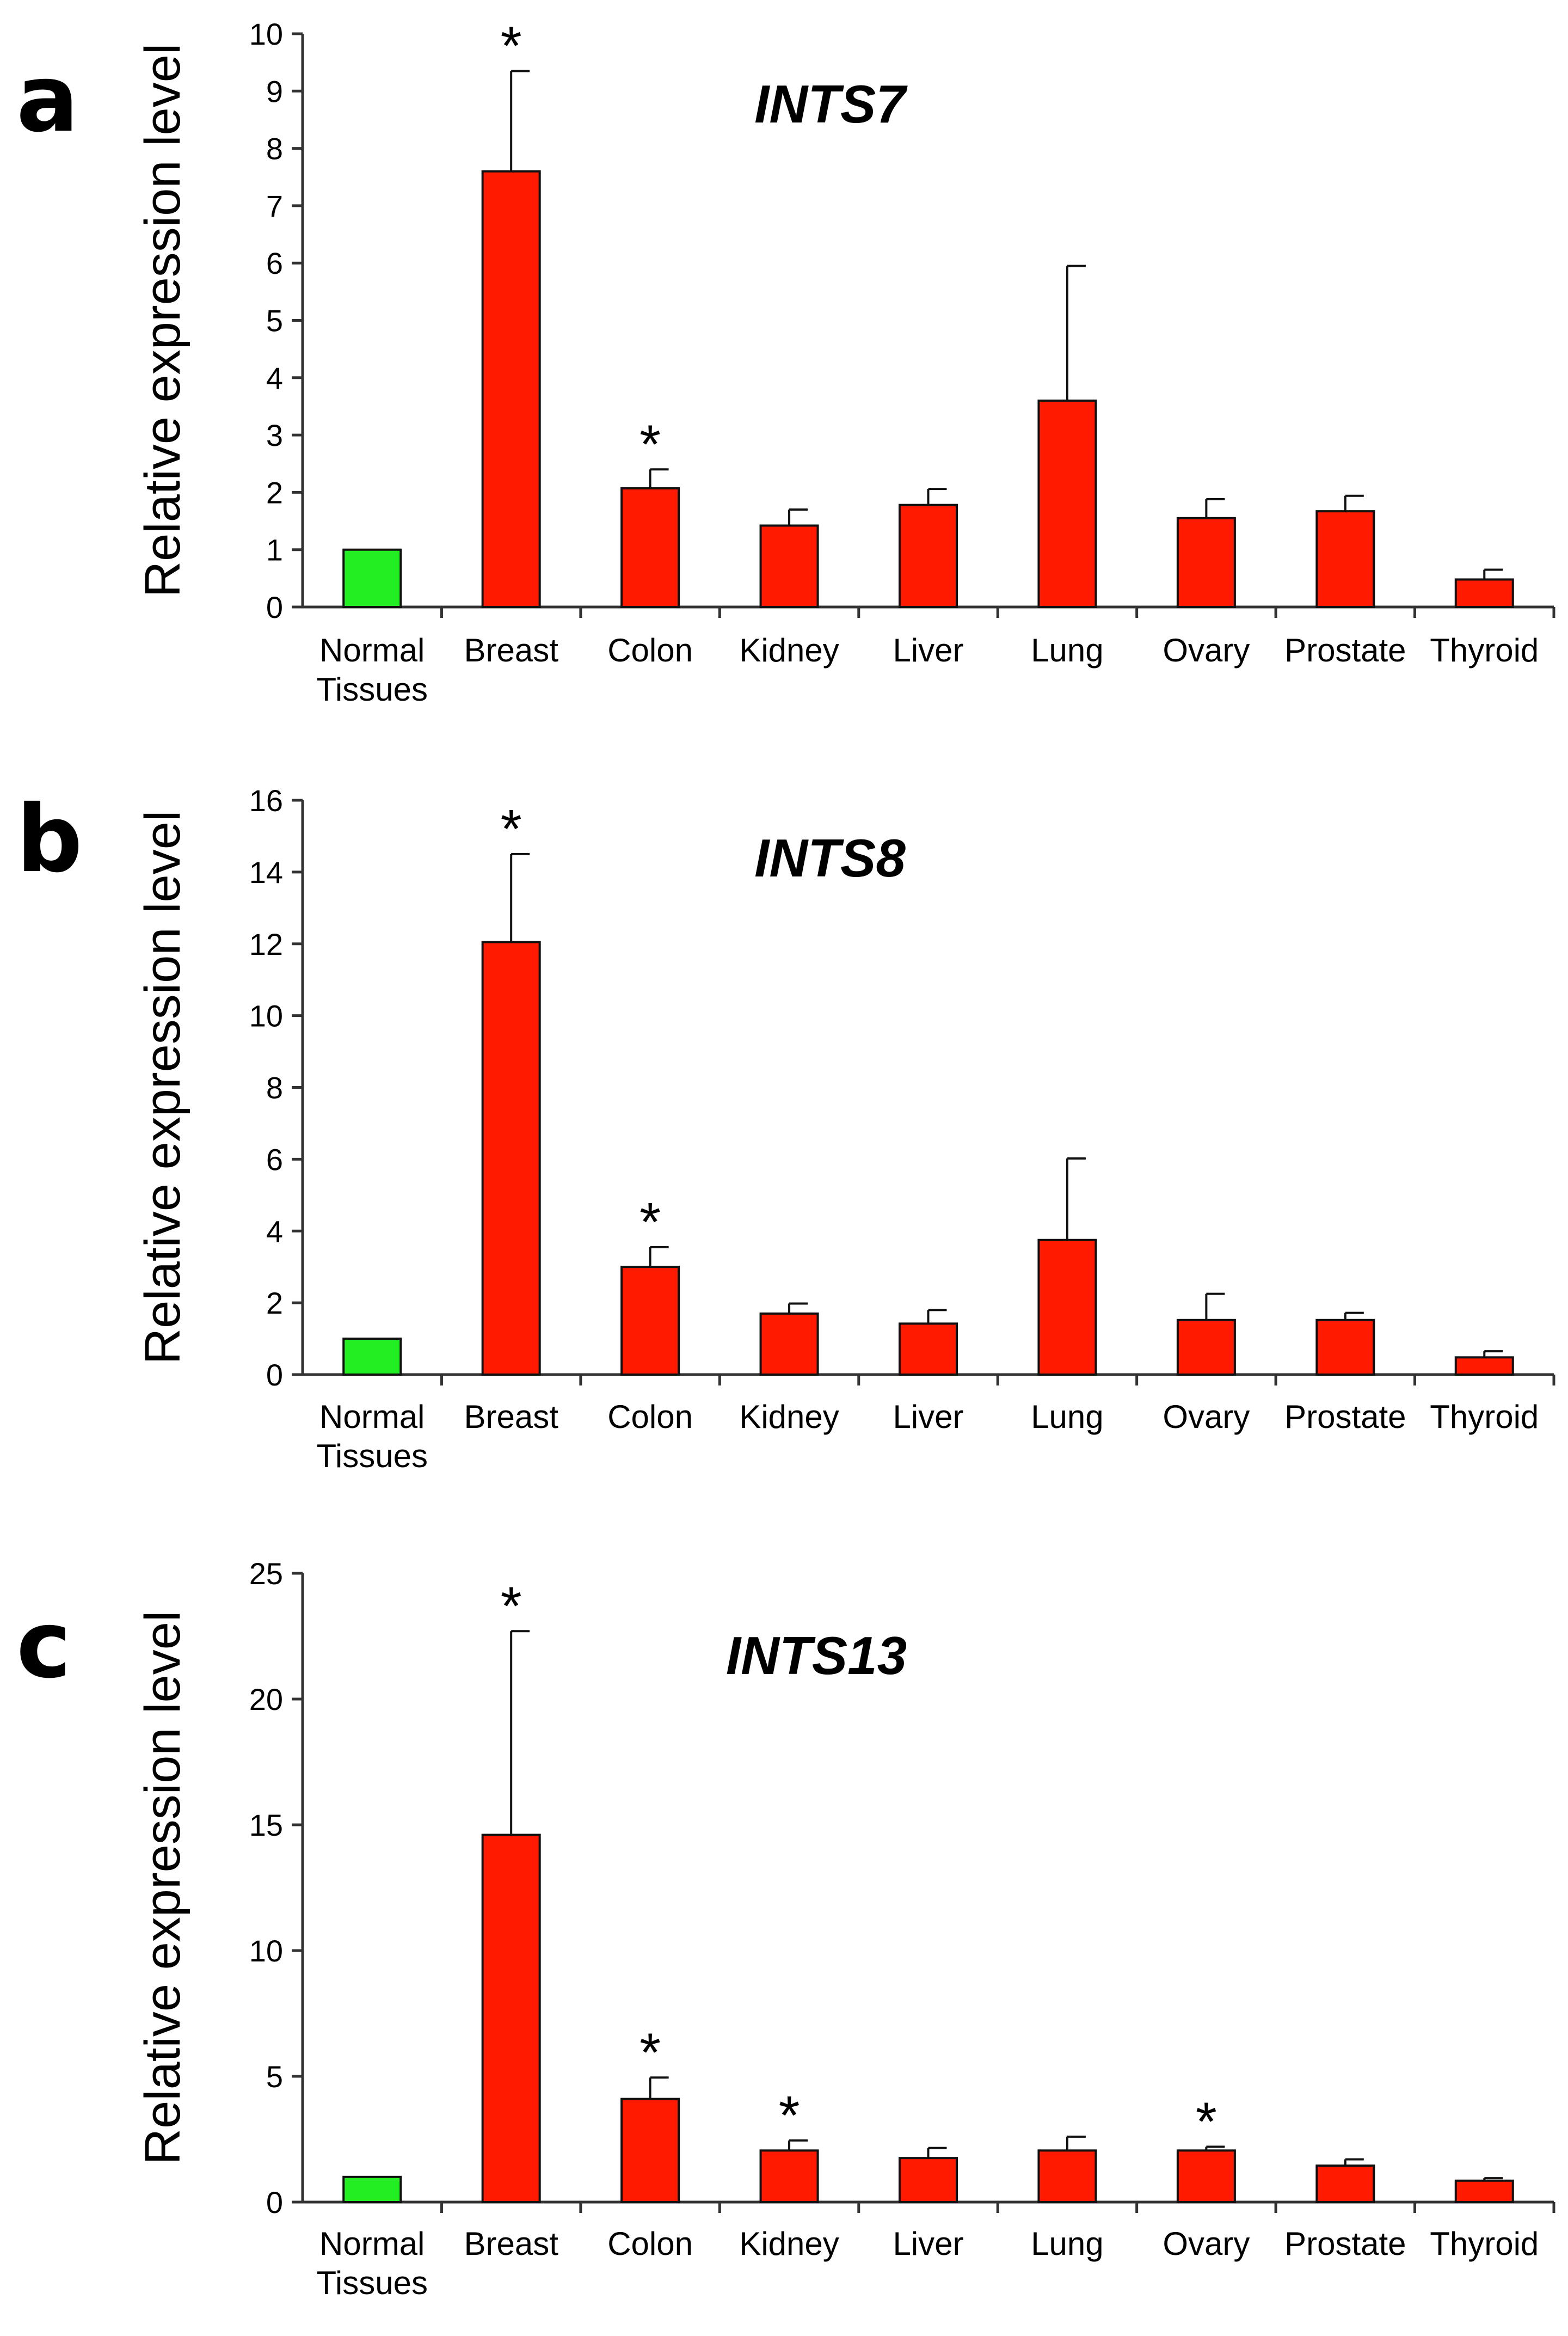 This screenshot has width=1568, height=2336. What do you see at coordinates (274, 1231) in the screenshot?
I see `y-tick-label: 4` at bounding box center [274, 1231].